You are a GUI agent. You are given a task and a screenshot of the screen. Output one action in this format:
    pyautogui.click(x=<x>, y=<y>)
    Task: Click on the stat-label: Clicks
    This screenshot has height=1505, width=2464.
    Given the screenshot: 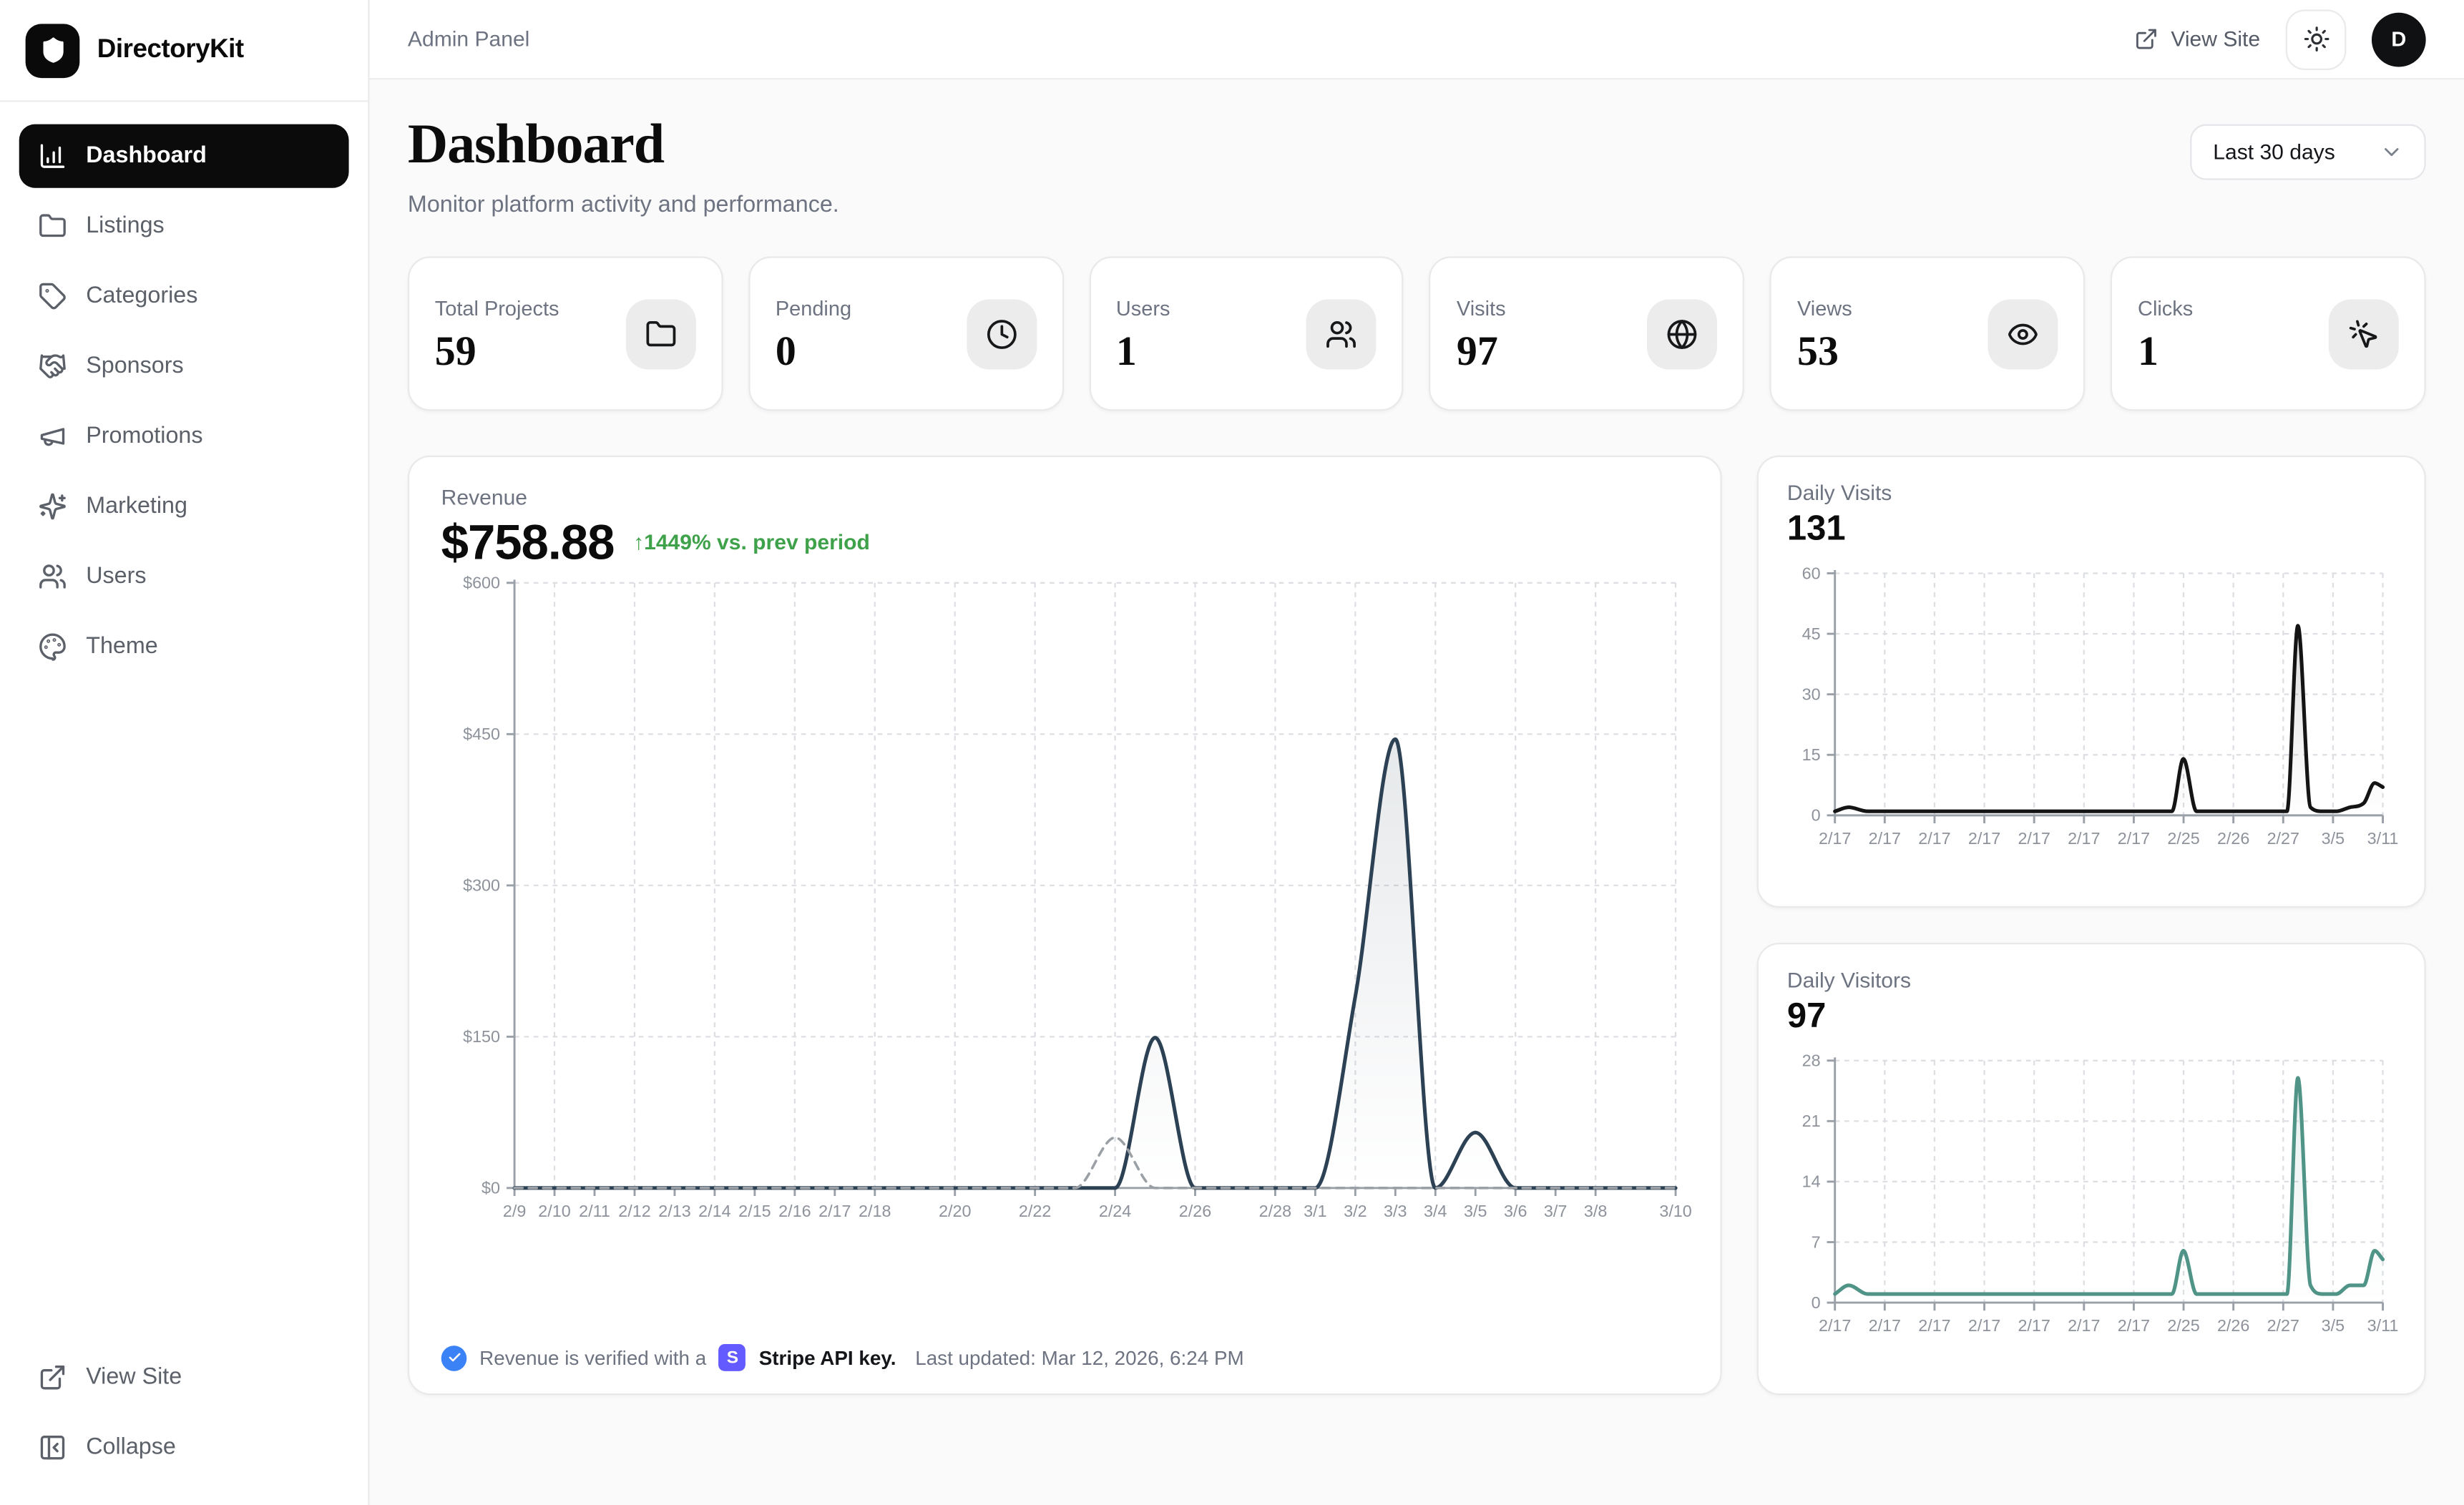 What is the action you would take?
    pyautogui.click(x=2166, y=307)
    